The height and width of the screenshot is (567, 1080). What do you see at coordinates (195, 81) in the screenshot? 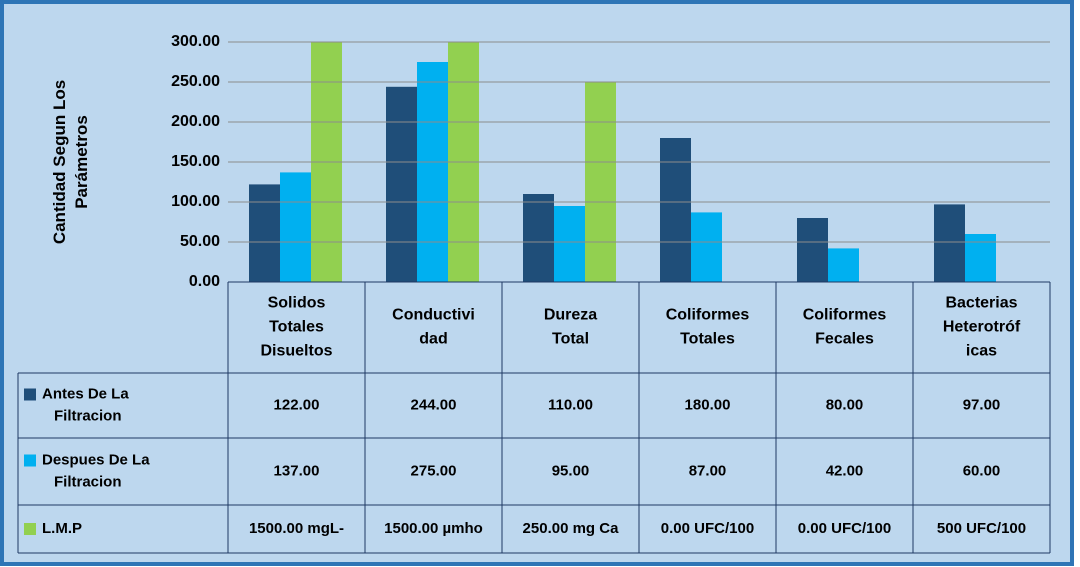
I see `y-tick-label: 250.00` at bounding box center [195, 81].